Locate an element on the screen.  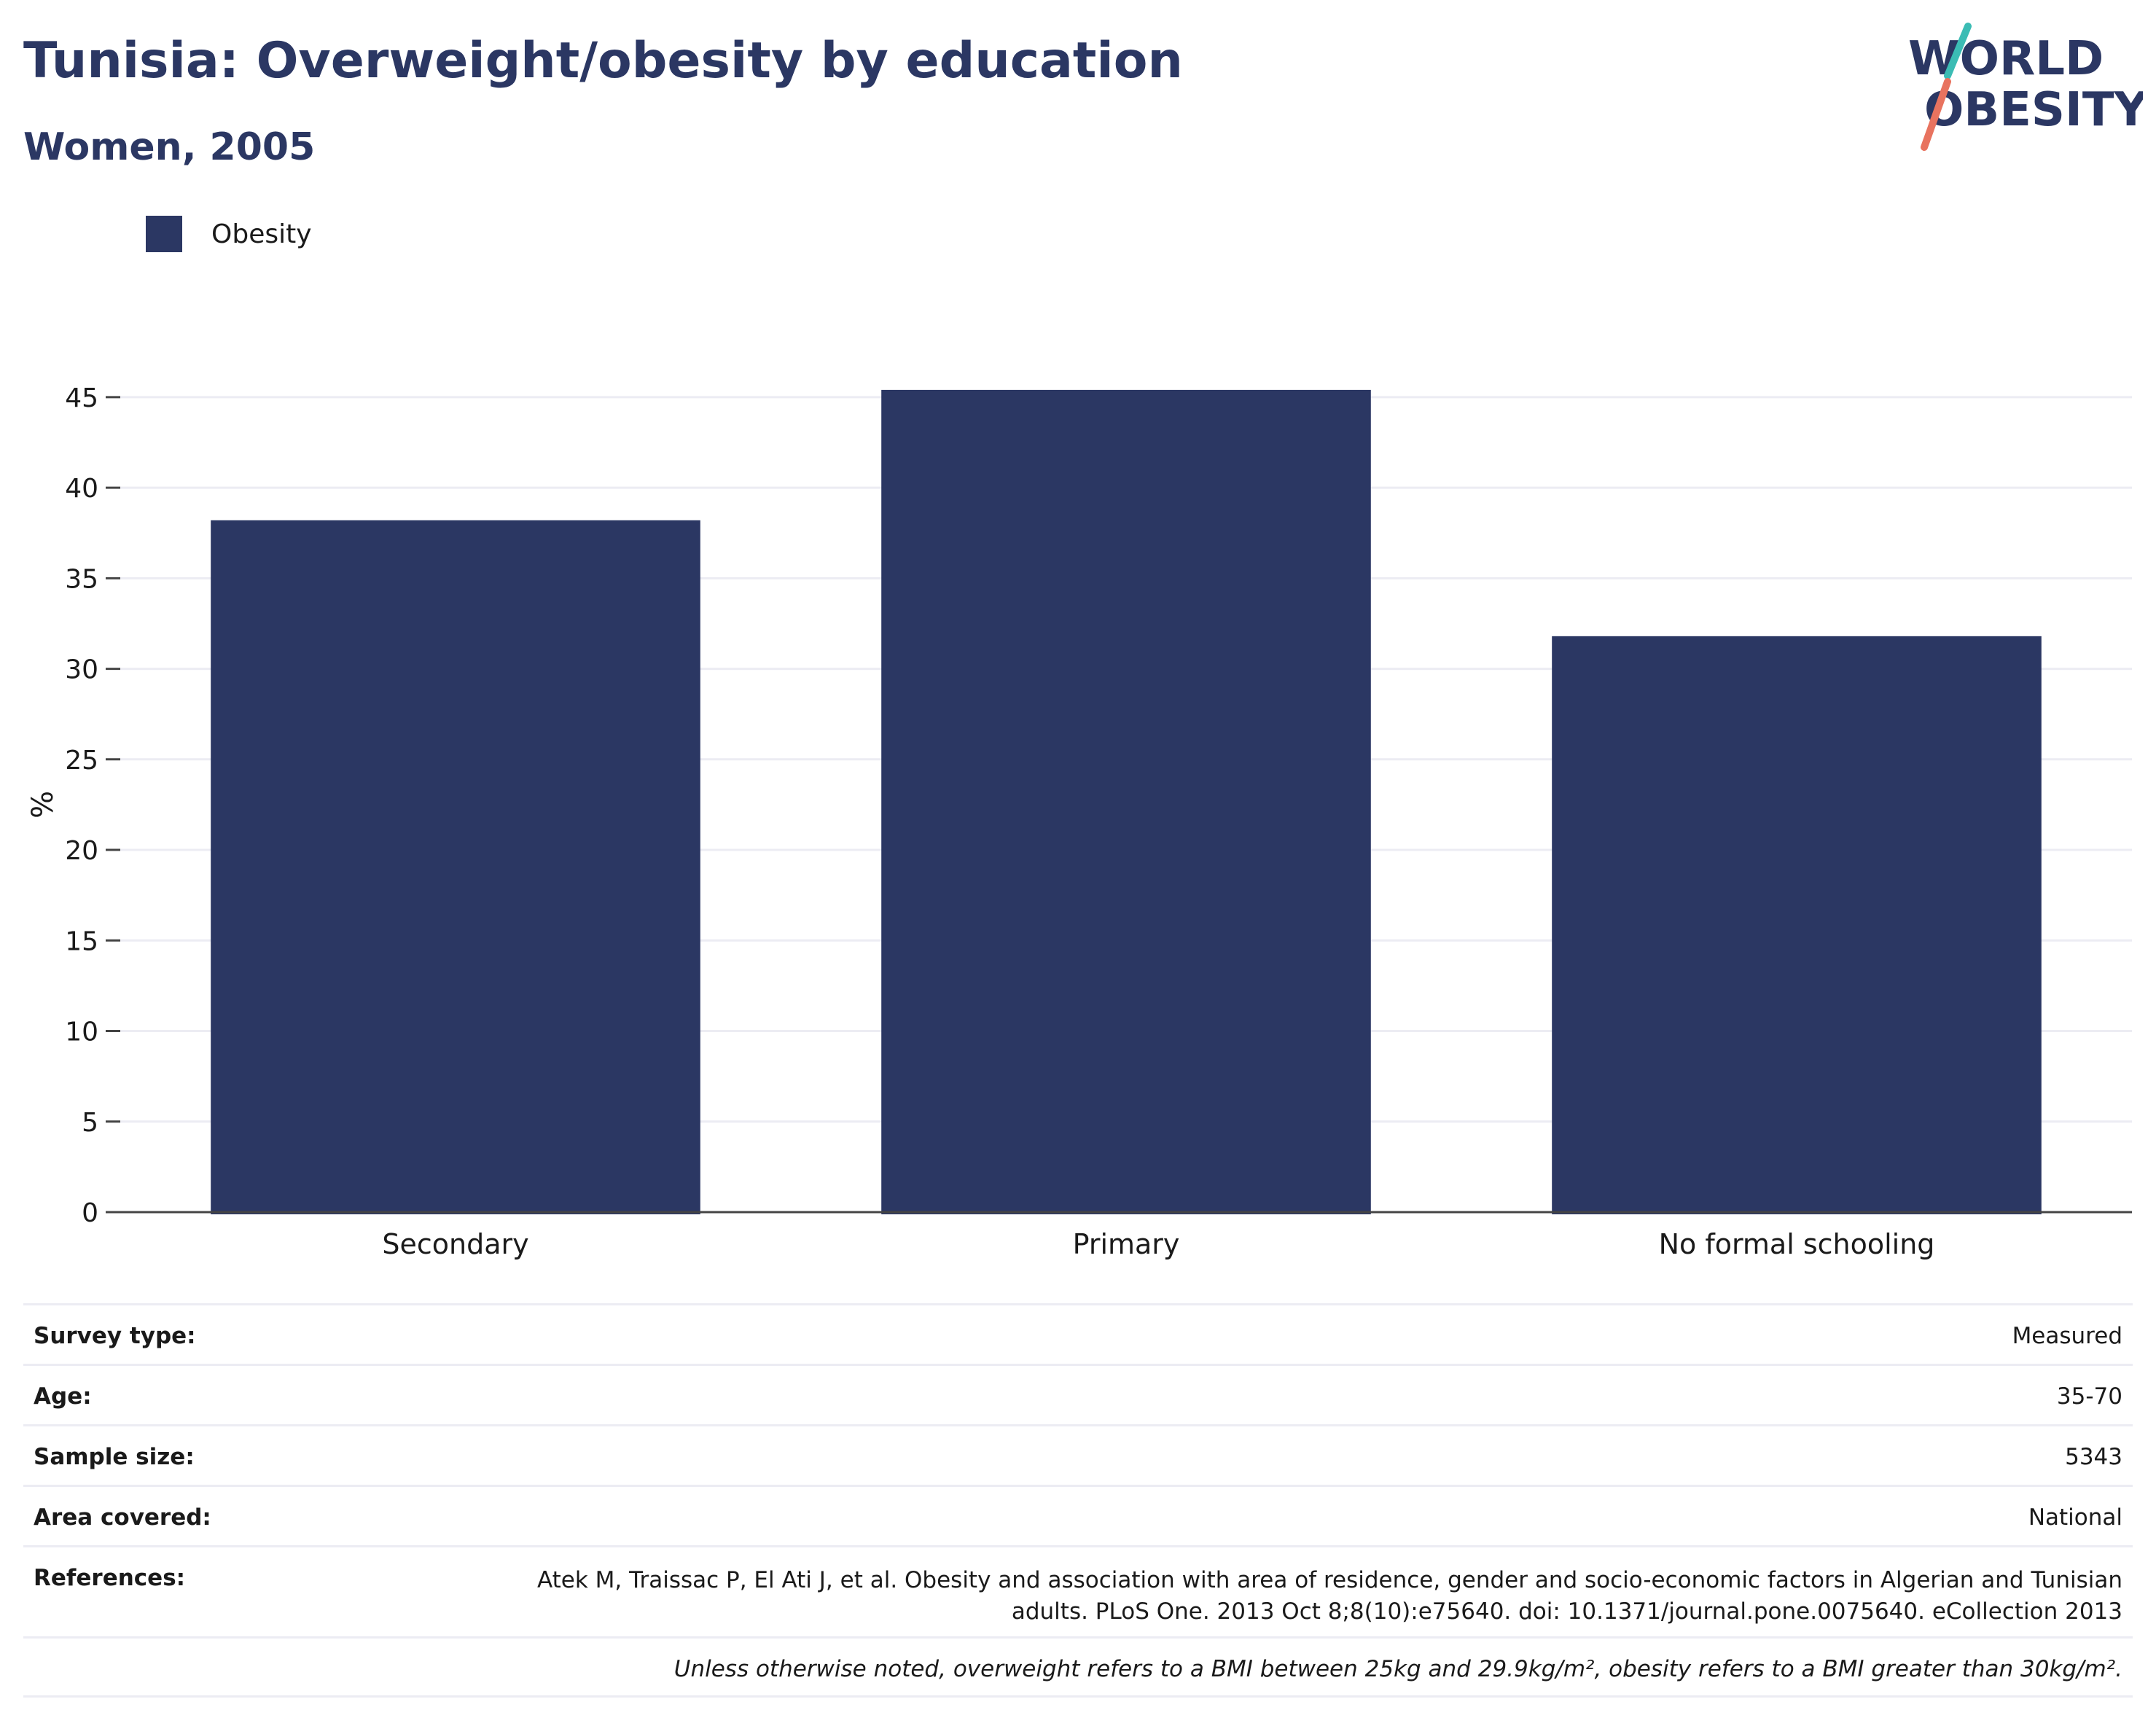
y-tick-label: 15 is located at coordinates (81, 941).